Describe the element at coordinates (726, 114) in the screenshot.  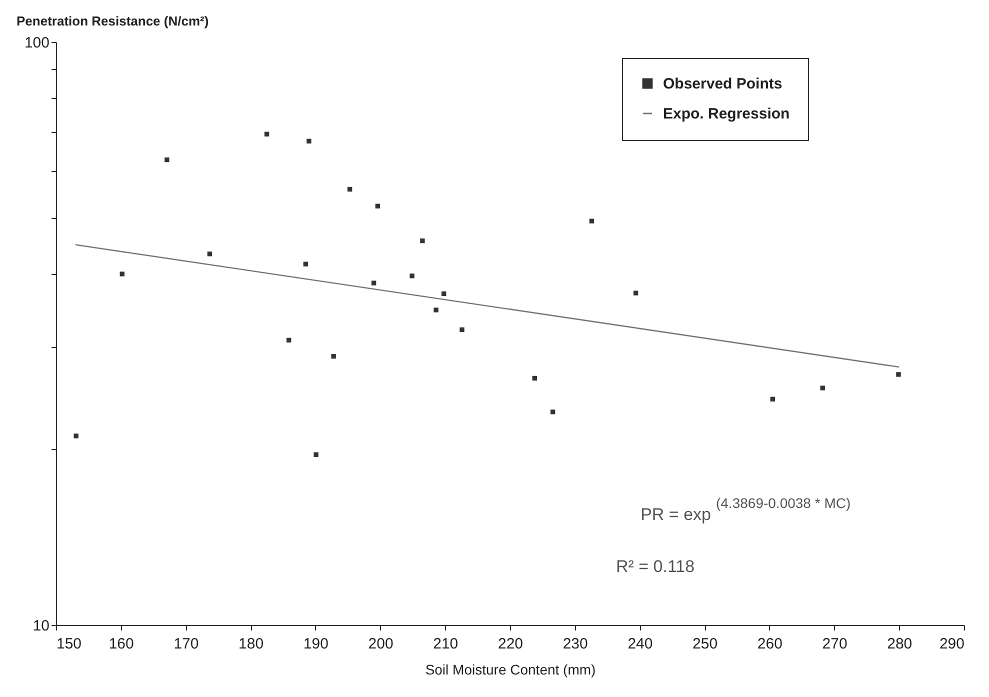
I see `legend-label: Expo. Regression` at that location.